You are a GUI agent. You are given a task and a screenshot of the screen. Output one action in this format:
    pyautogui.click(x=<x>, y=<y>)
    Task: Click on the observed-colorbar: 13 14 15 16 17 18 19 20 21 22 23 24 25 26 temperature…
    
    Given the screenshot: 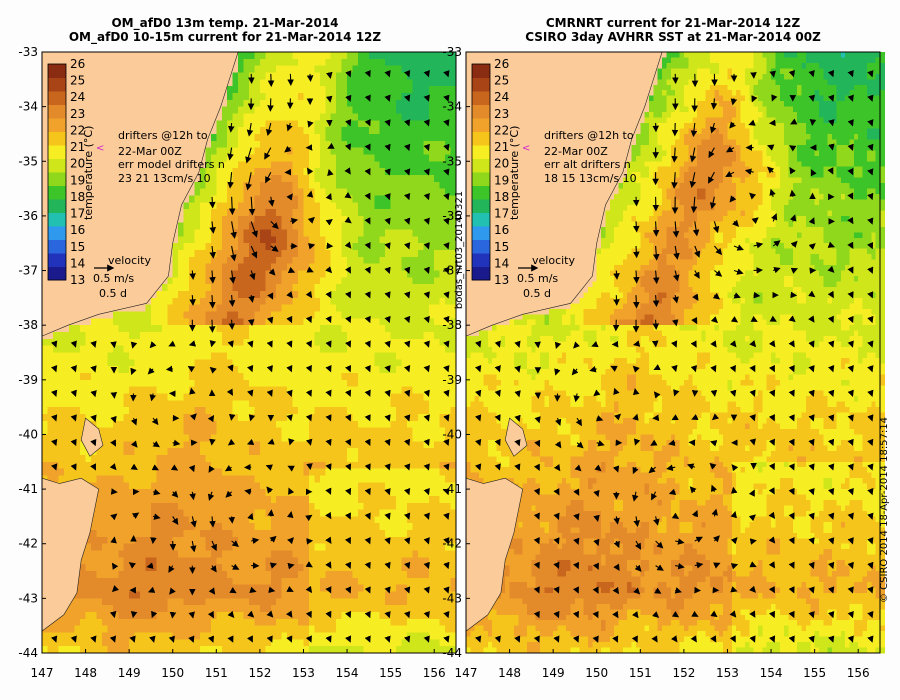 What is the action you would take?
    pyautogui.click(x=496, y=172)
    